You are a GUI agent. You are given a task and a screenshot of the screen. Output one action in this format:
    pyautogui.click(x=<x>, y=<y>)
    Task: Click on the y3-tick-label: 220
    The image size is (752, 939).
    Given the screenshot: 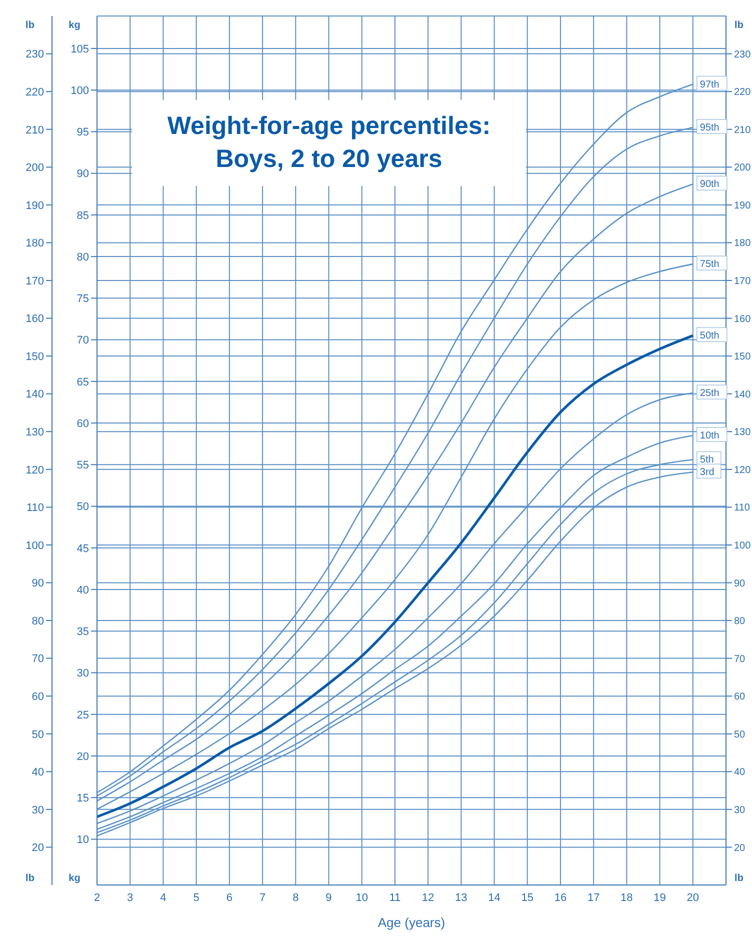 What is the action you would take?
    pyautogui.click(x=35, y=92)
    